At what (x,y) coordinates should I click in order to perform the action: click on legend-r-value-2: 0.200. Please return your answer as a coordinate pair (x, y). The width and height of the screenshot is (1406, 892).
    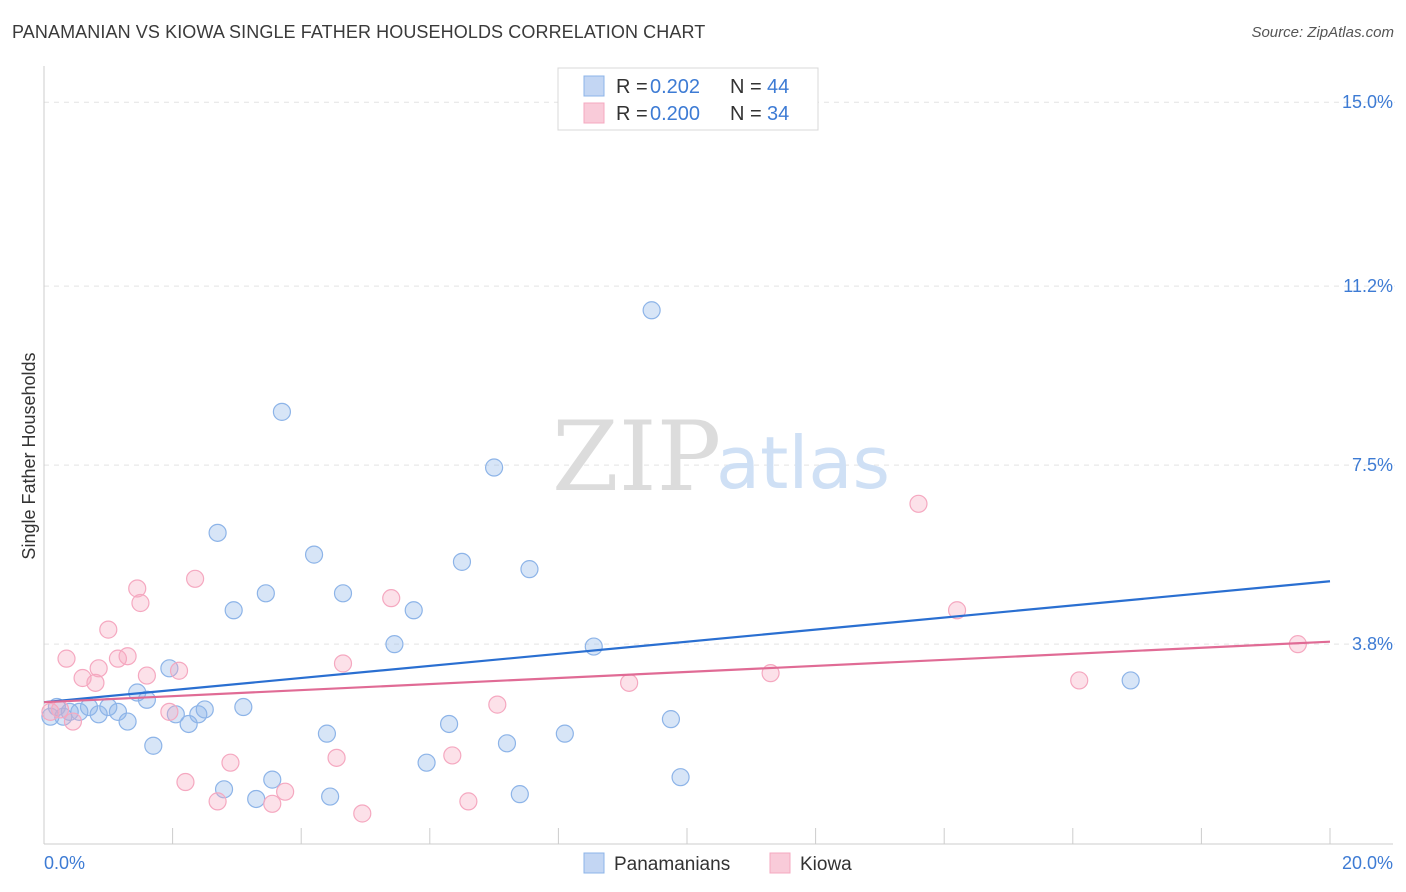
    Looking at the image, I should click on (675, 114).